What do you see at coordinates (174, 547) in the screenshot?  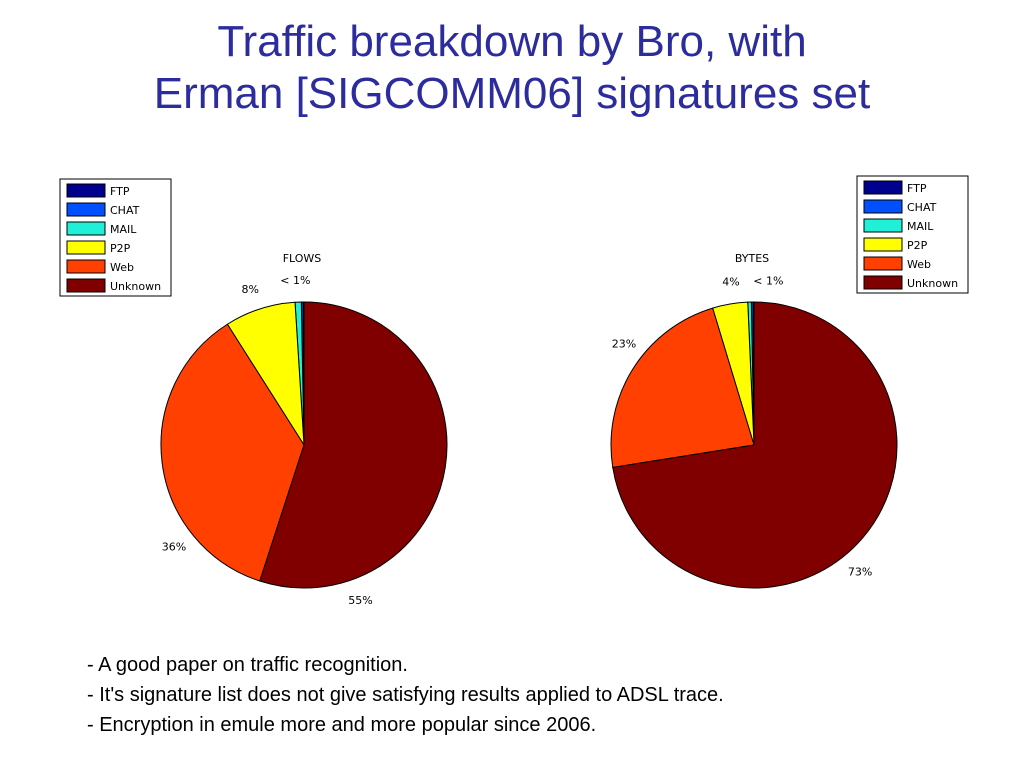 I see `data-label: 36%` at bounding box center [174, 547].